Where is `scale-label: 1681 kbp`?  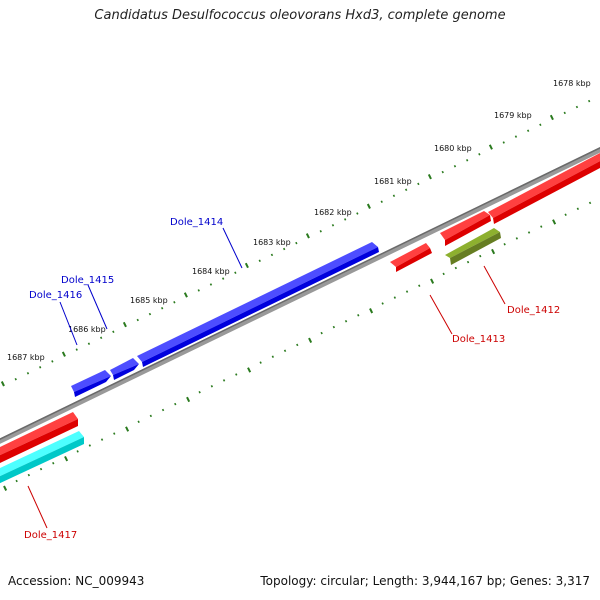 scale-label: 1681 kbp is located at coordinates (393, 181).